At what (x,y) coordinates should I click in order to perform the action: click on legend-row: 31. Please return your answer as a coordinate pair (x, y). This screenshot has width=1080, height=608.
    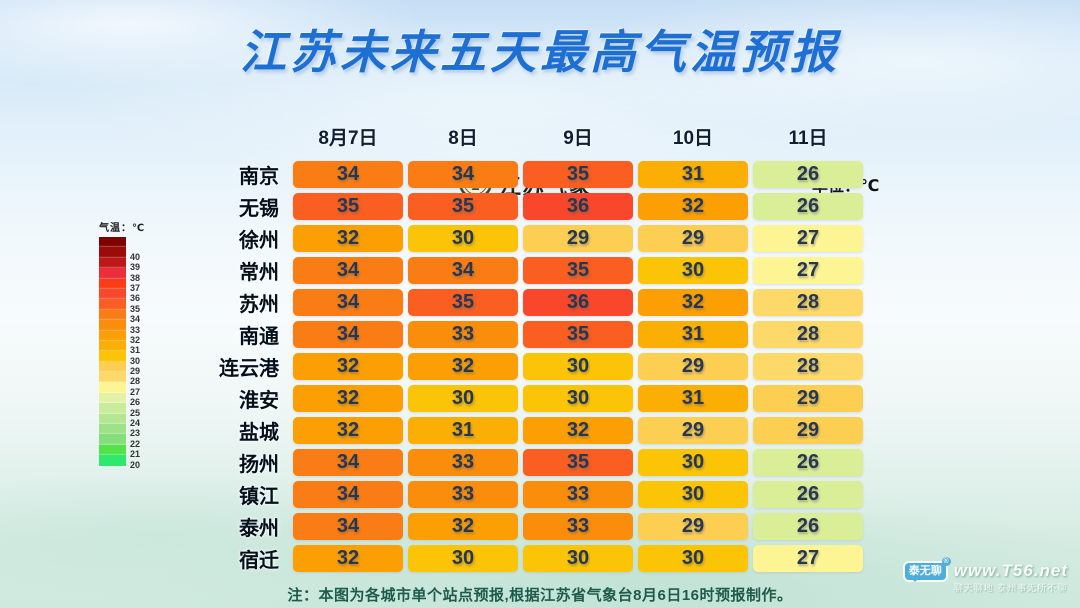
    Looking at the image, I should click on (122, 348).